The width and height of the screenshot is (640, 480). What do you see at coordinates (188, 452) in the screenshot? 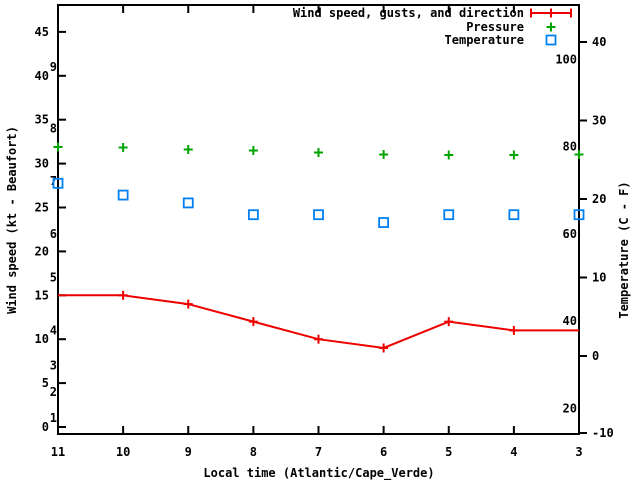
I see `x-tick-label: 9` at bounding box center [188, 452].